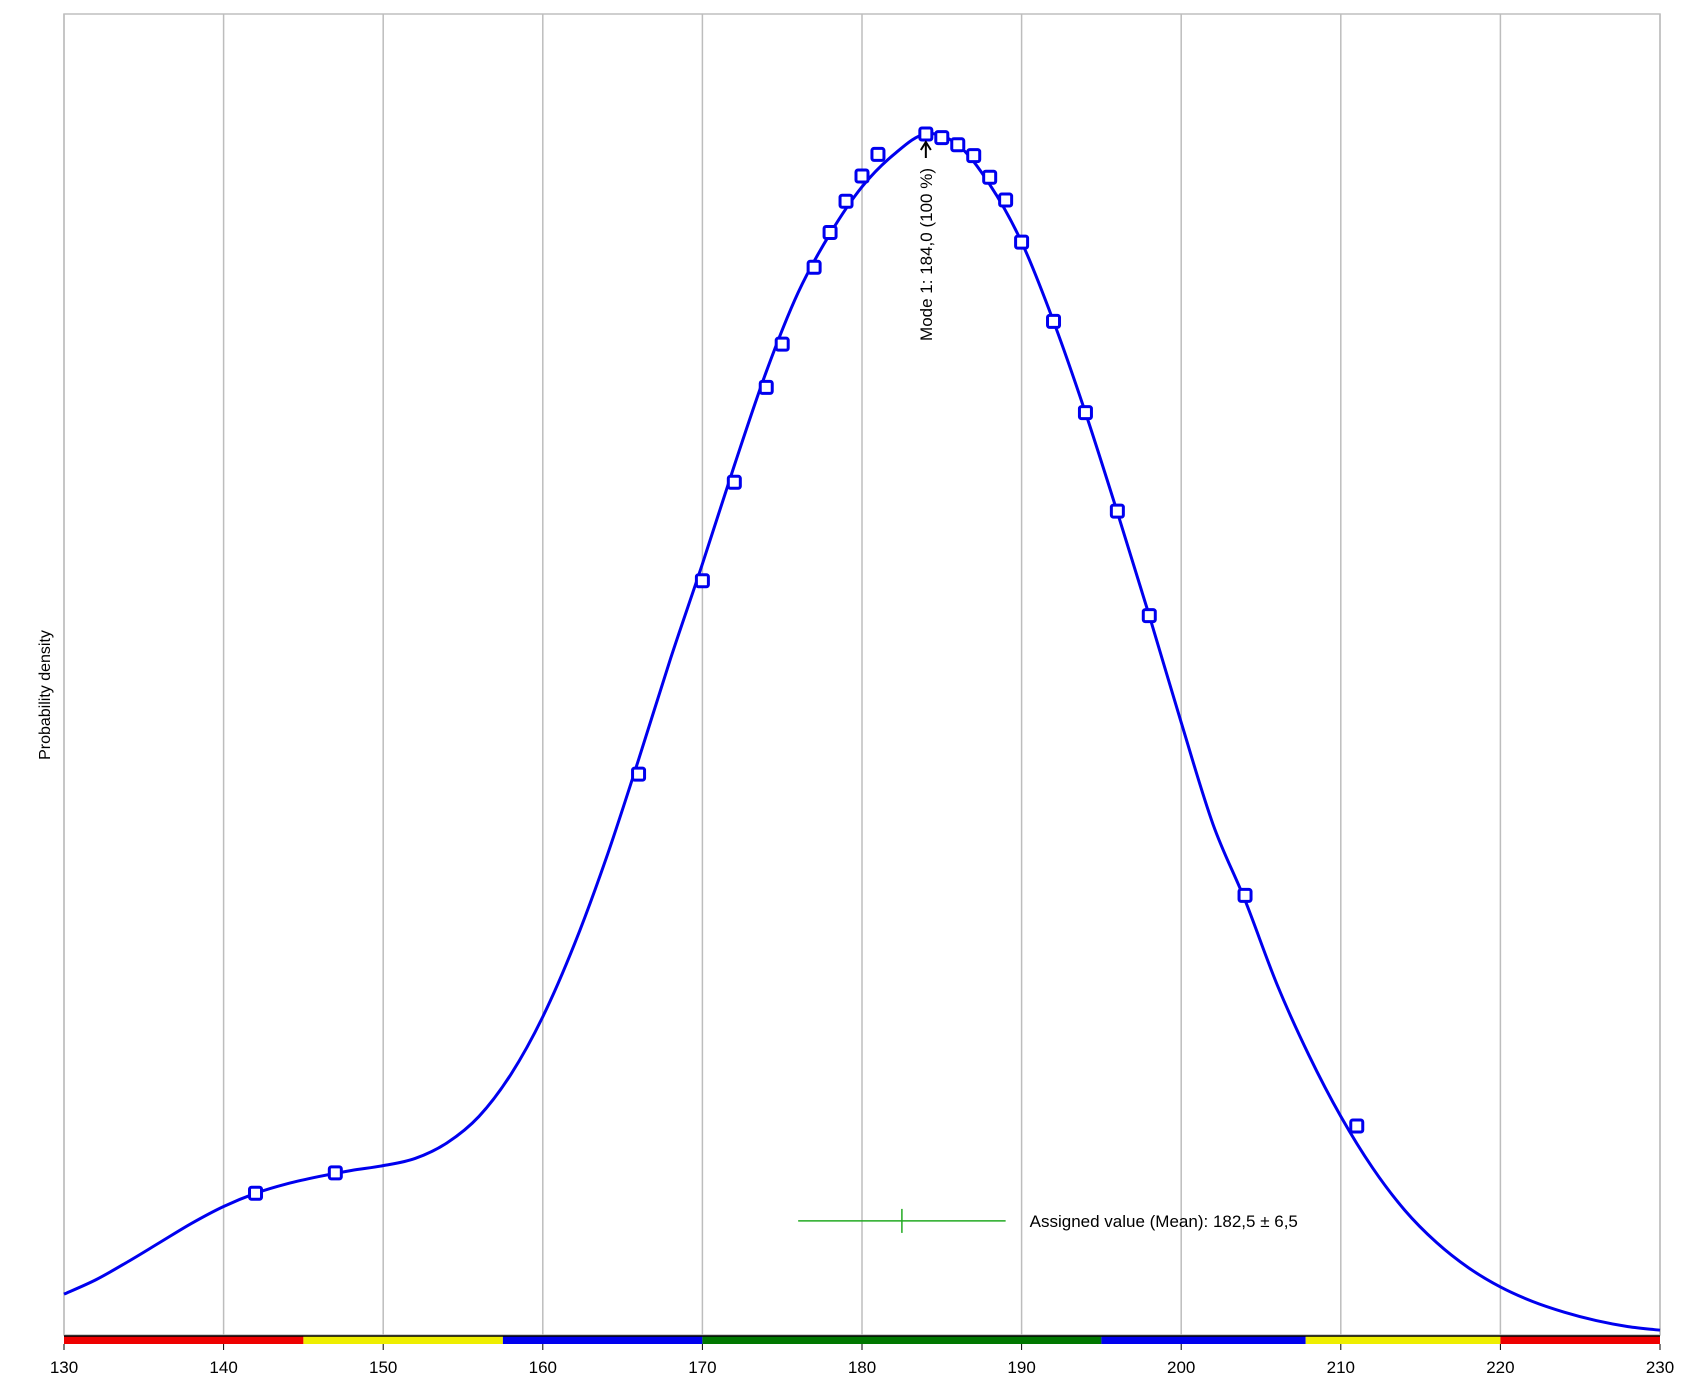  I want to click on x-tick-label-150: 150, so click(383, 1367).